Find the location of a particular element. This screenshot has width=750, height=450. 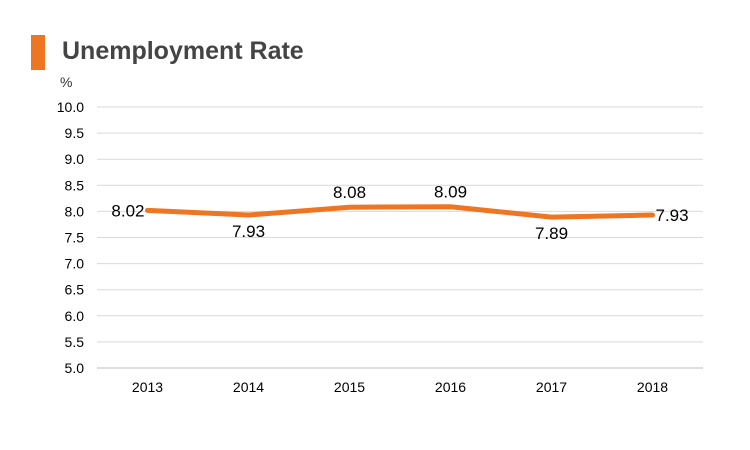

x-tick-label: 2015 is located at coordinates (349, 387).